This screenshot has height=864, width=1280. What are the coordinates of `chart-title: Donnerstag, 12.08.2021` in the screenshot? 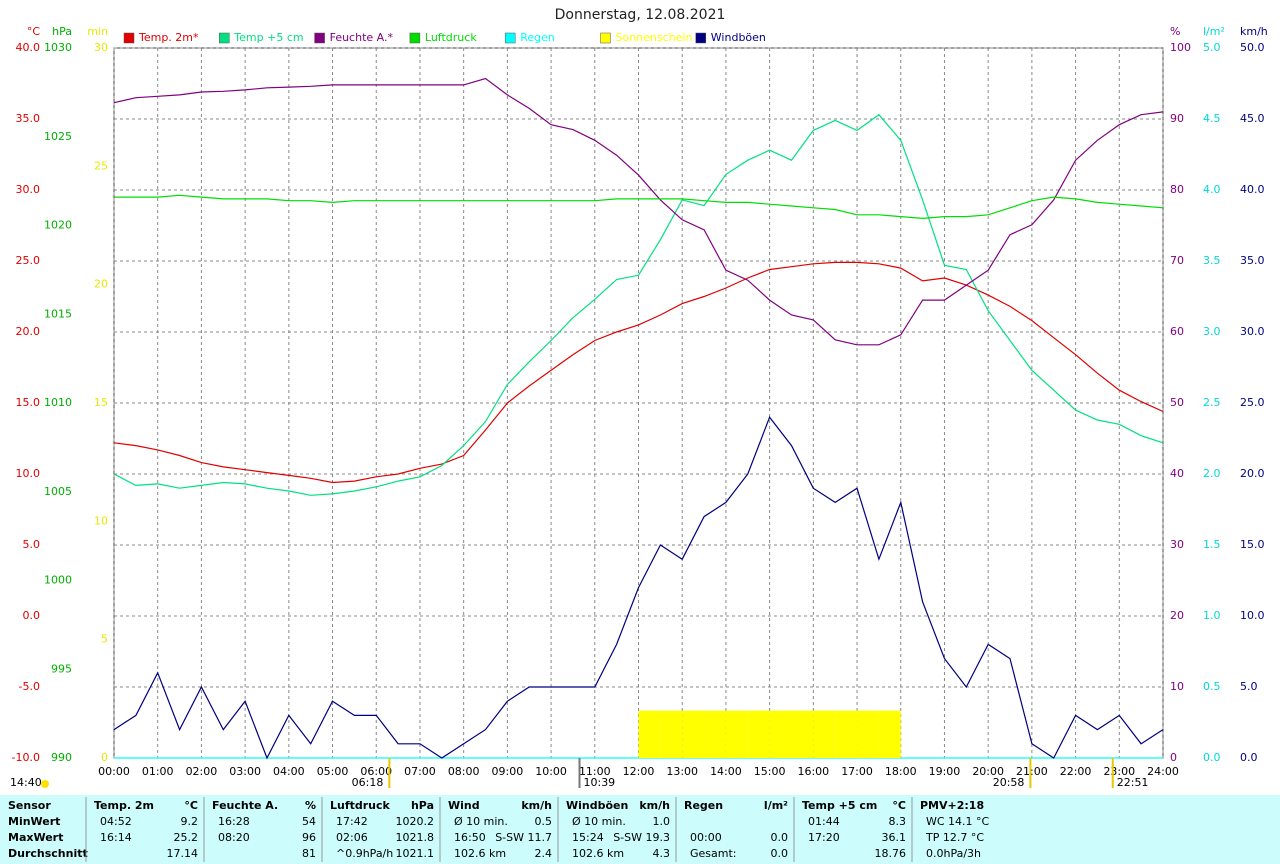 It's located at (640, 15).